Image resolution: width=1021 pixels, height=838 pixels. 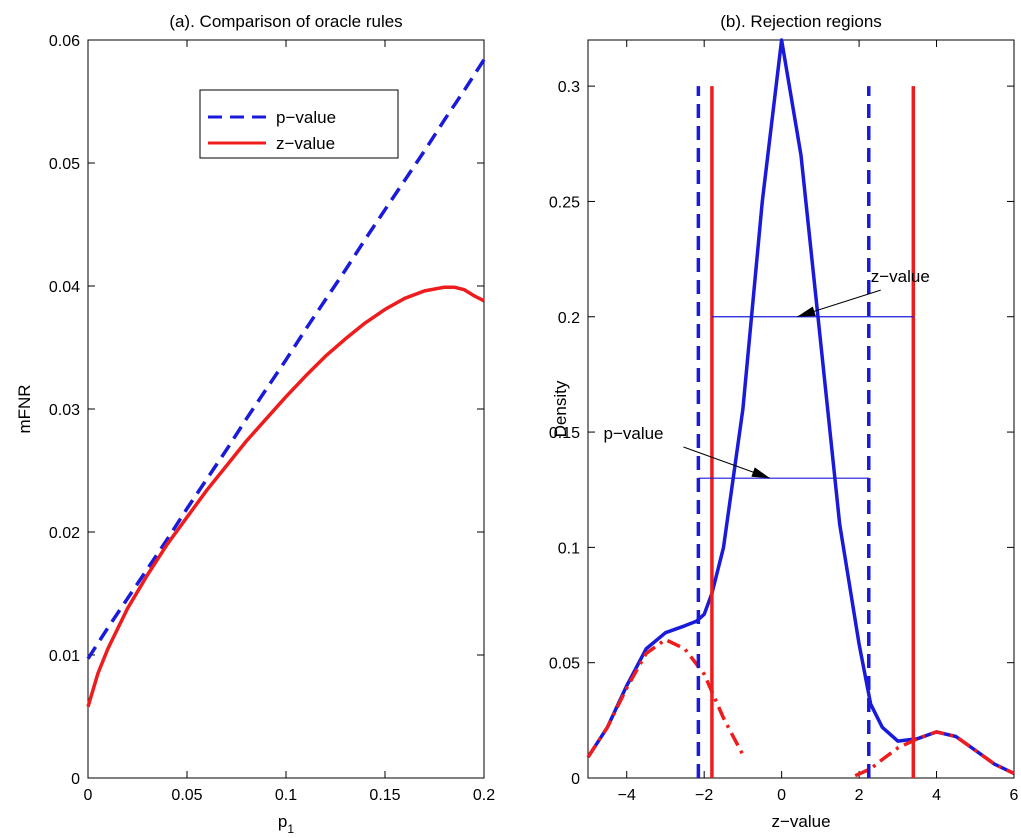 What do you see at coordinates (936, 795) in the screenshot?
I see `x-tick-label: 4` at bounding box center [936, 795].